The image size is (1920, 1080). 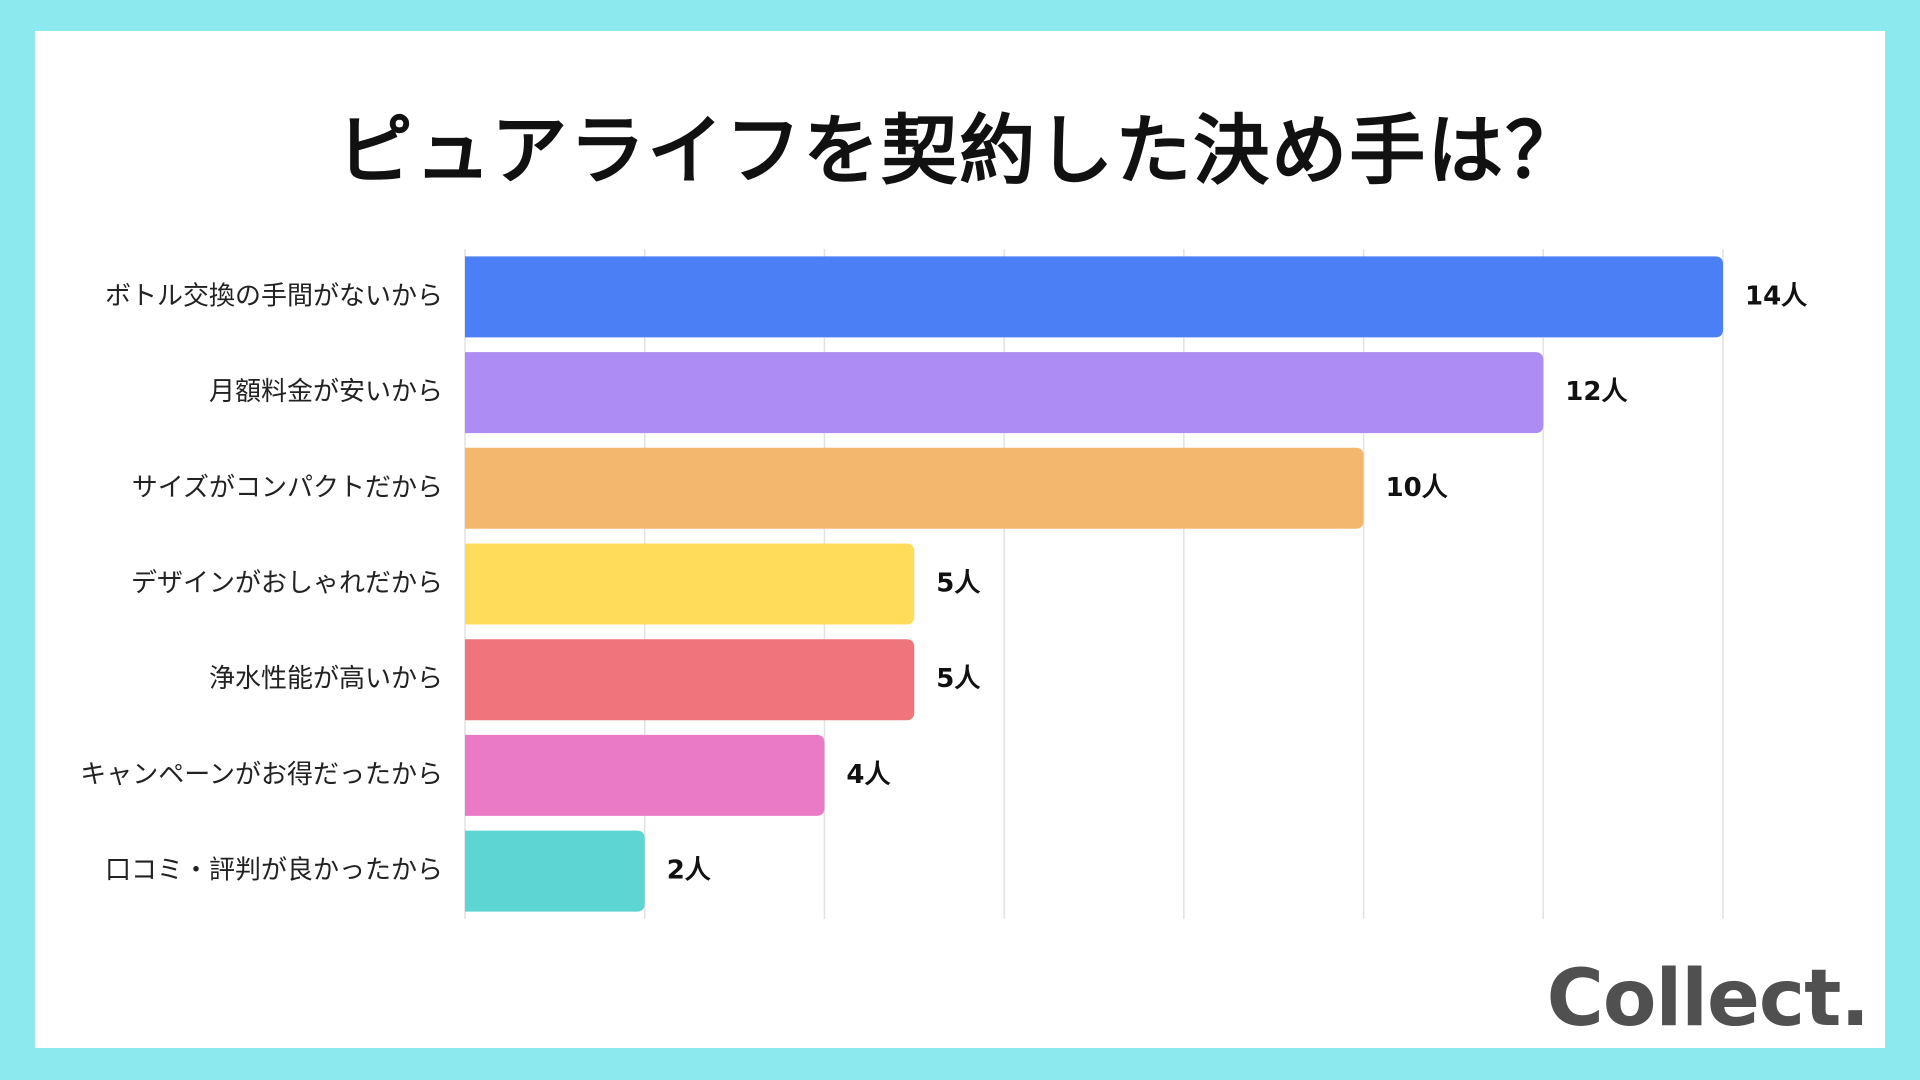 I want to click on data-label: 14人, so click(x=1776, y=296).